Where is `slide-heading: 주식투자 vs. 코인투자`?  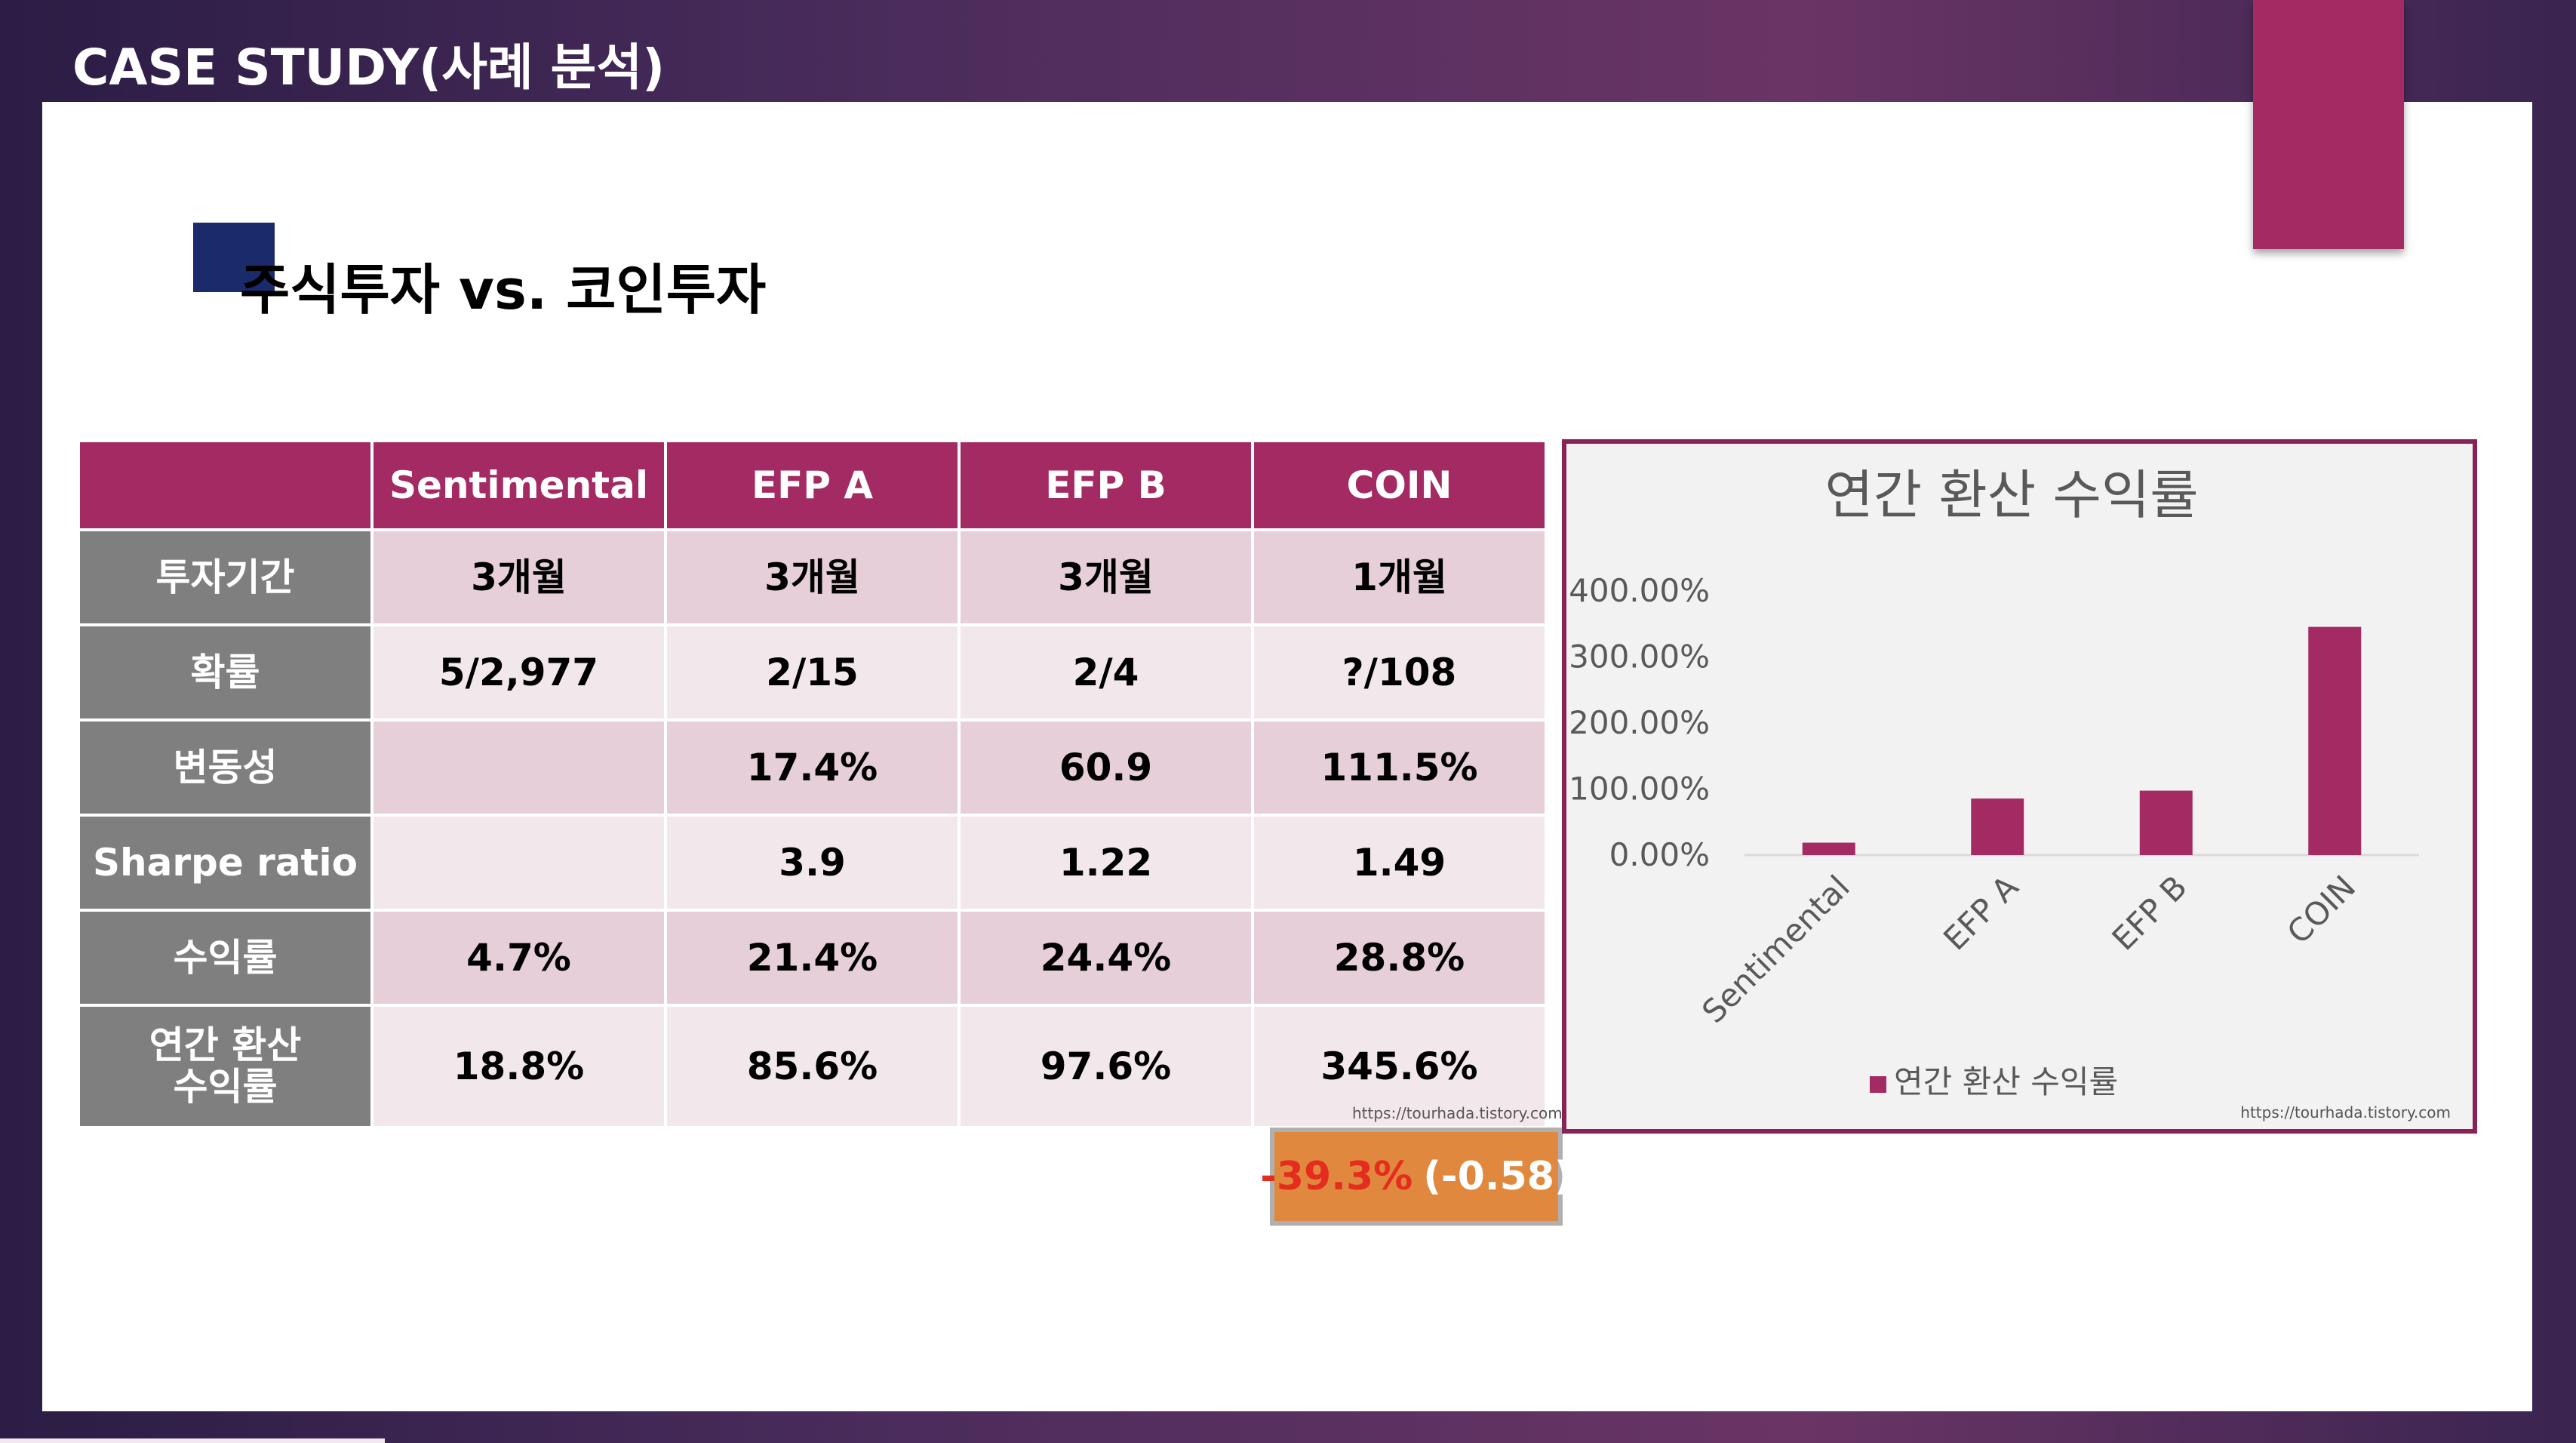
slide-heading: 주식투자 vs. 코인투자 is located at coordinates (503, 290).